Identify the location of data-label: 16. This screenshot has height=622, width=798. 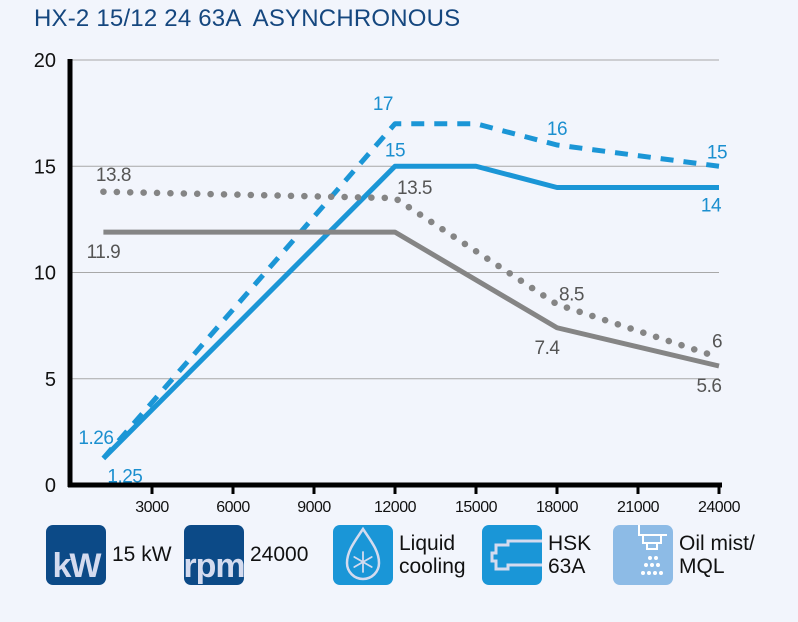
(557, 129).